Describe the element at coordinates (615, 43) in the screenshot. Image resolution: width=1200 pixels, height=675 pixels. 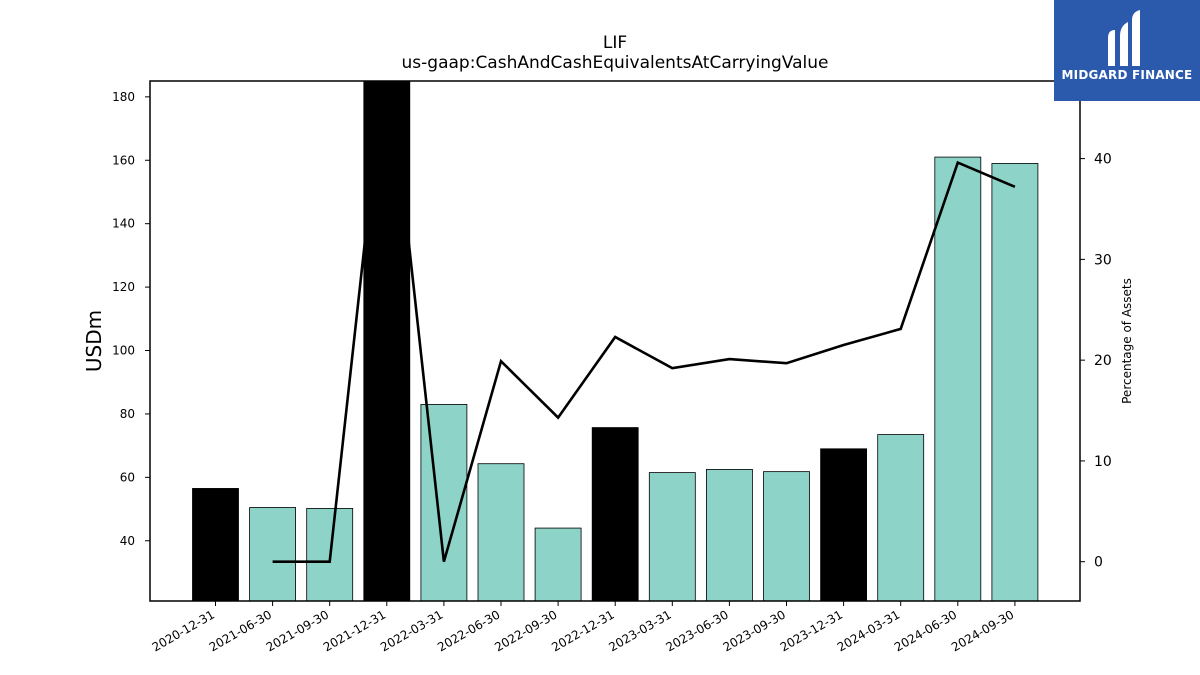
I see `chart-title: LIF` at that location.